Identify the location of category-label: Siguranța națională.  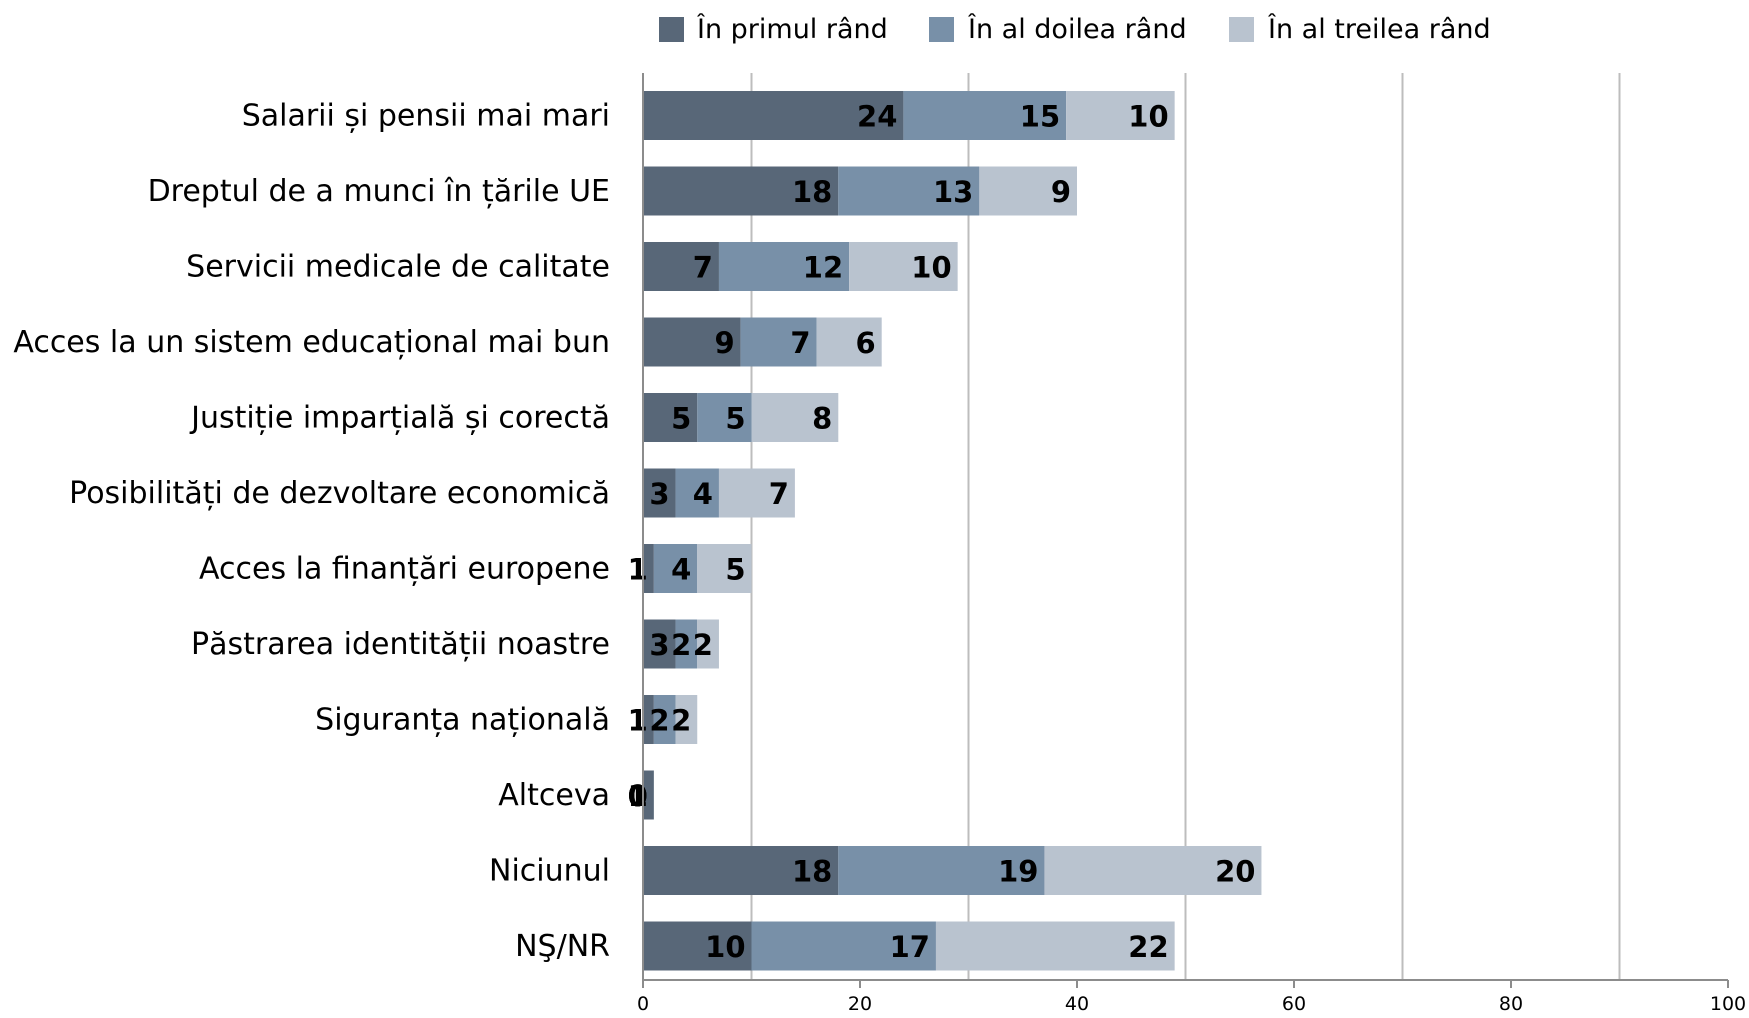
(462, 720).